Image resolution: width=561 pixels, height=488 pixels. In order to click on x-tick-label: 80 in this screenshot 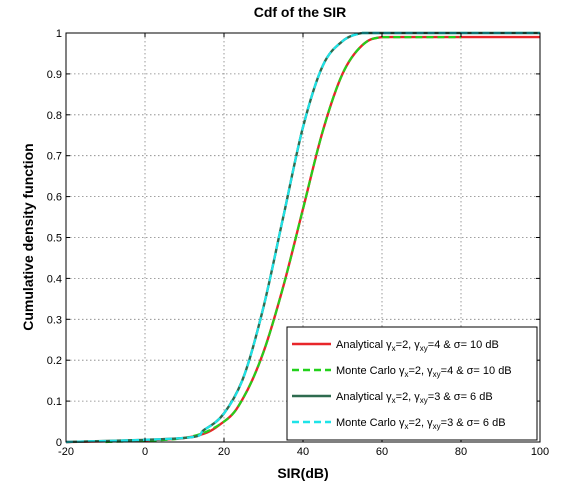, I will do `click(461, 452)`.